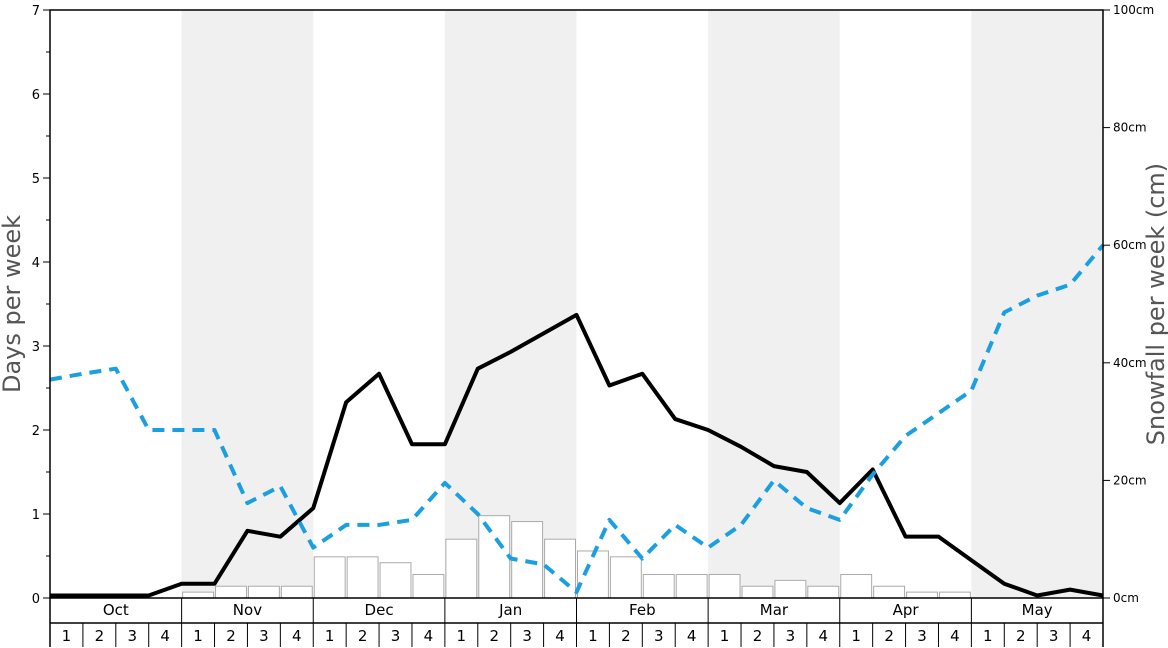  I want to click on month-label-oct: Oct, so click(116, 610).